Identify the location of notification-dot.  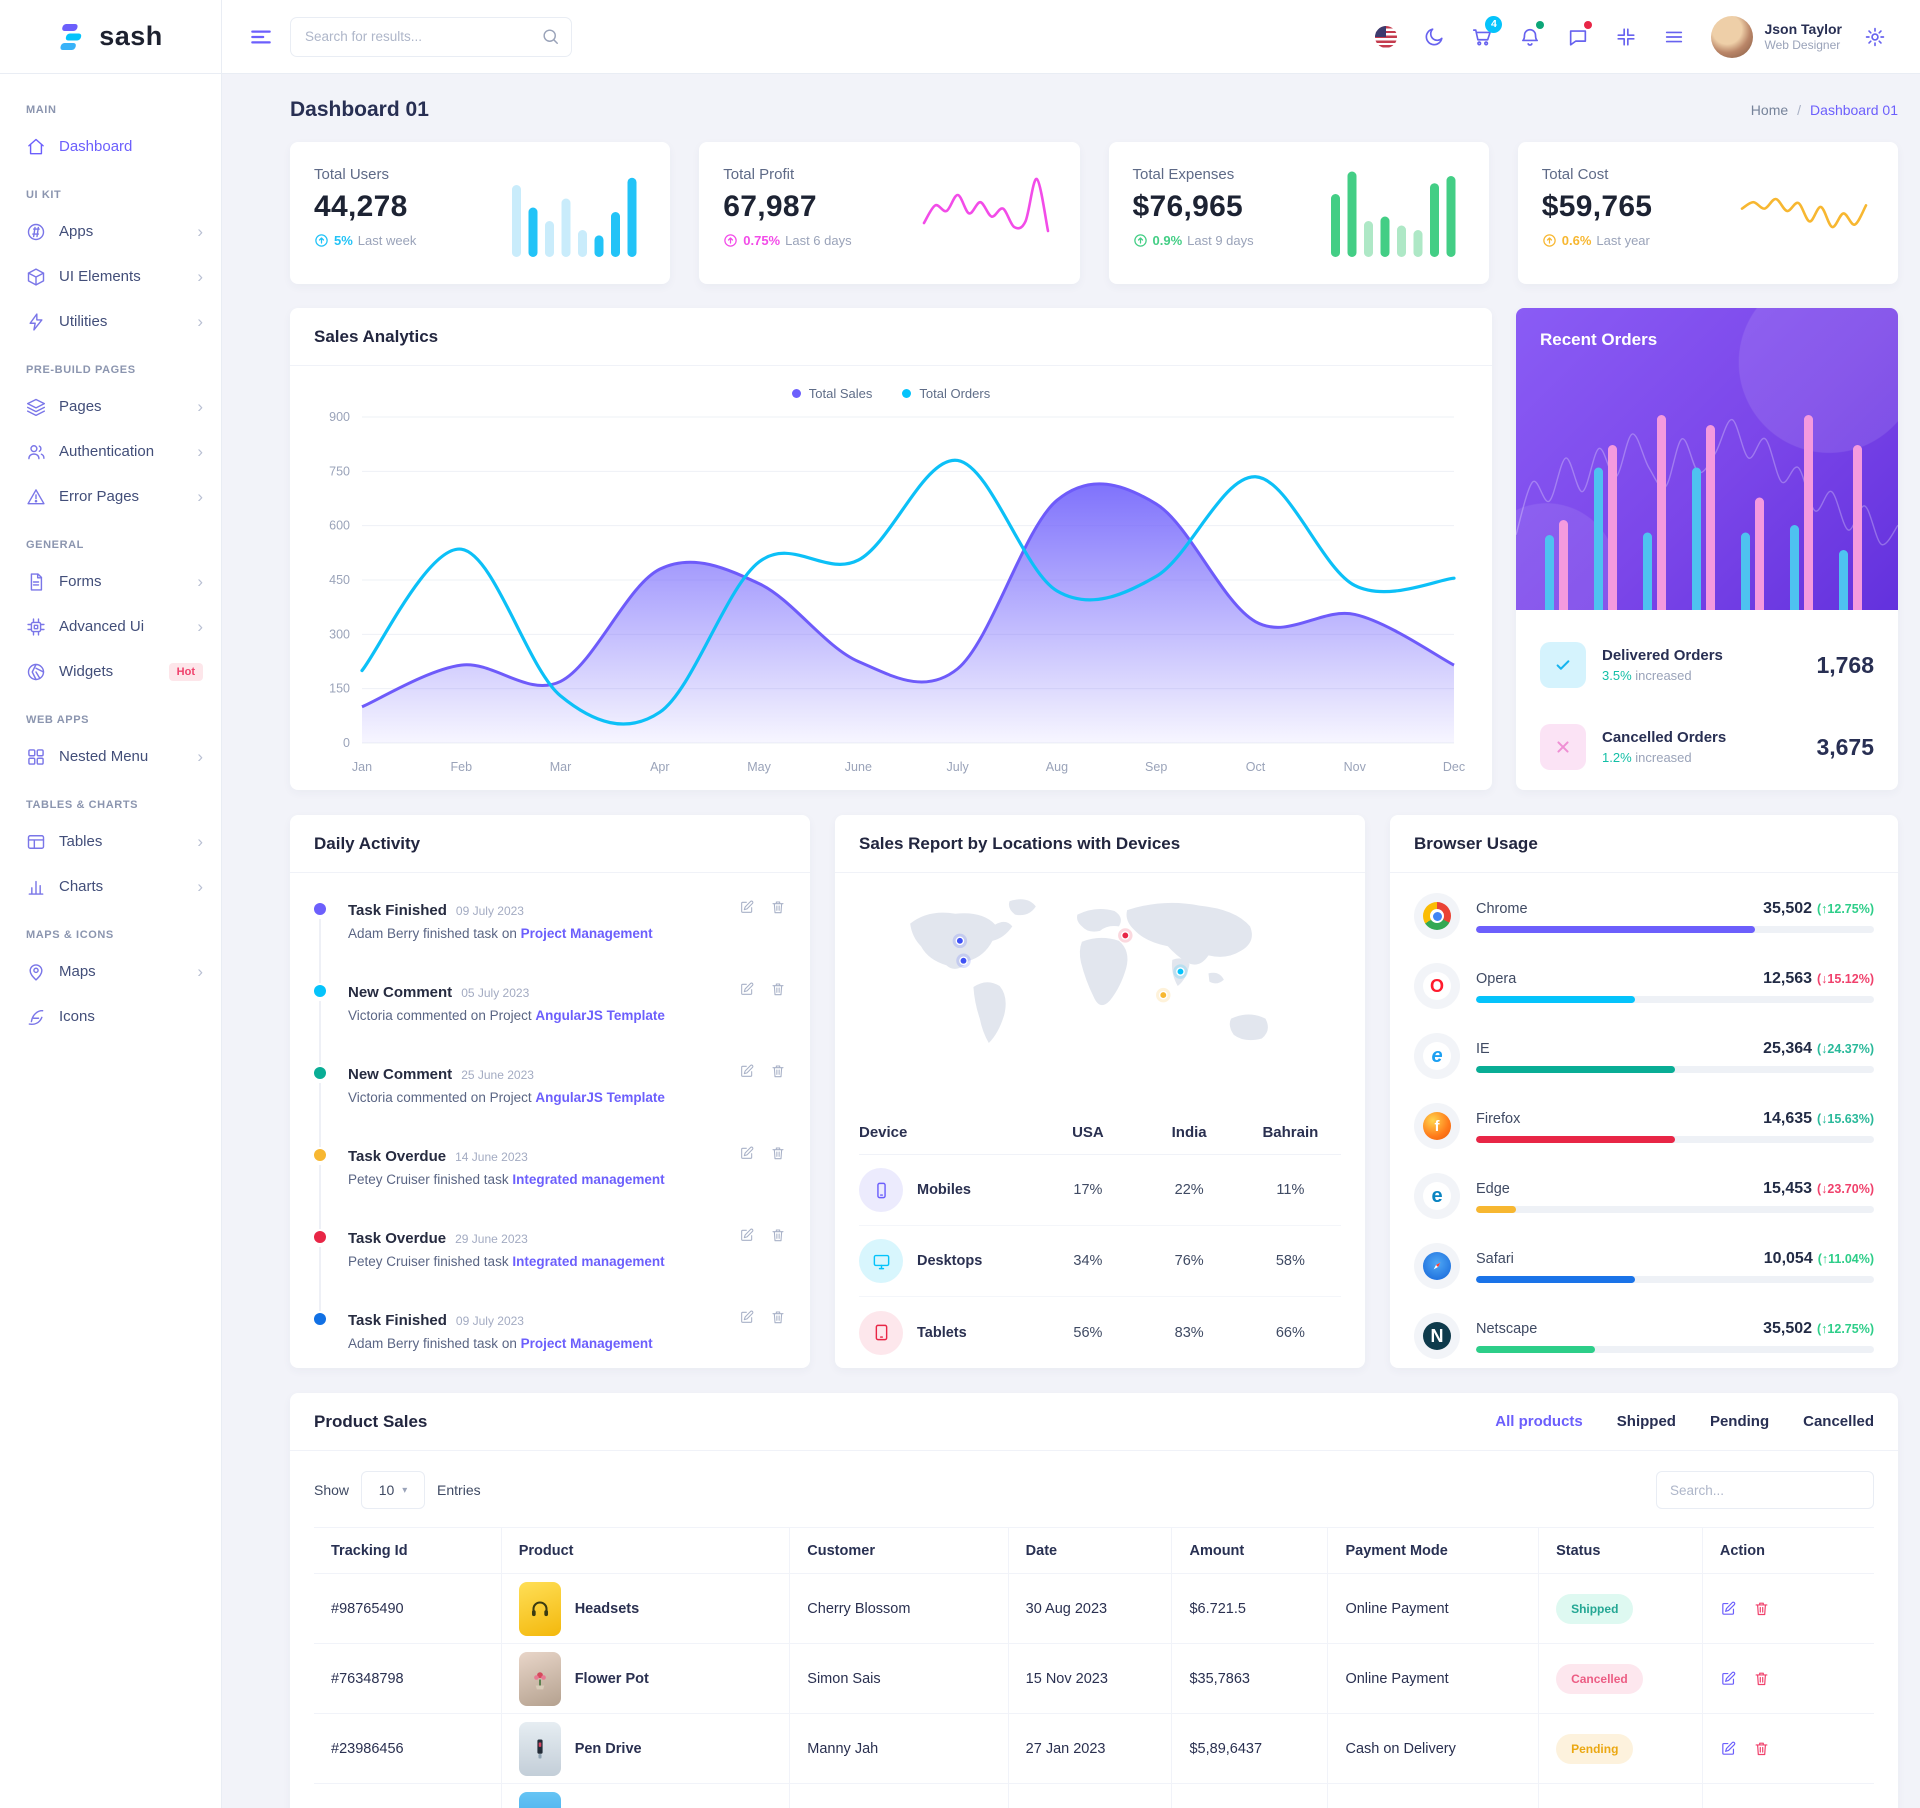
(1540, 24).